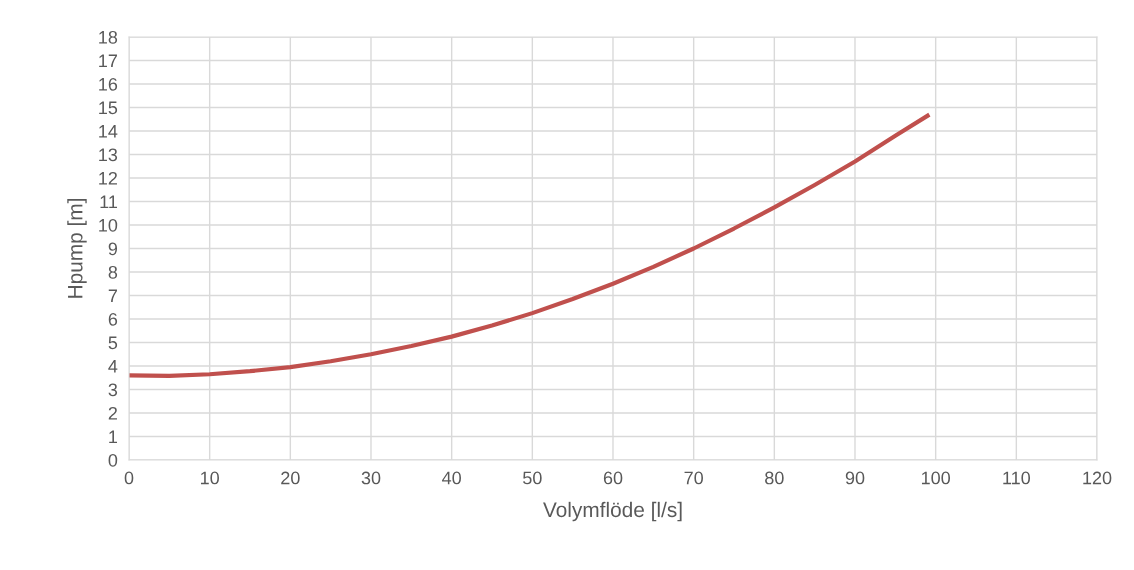 The image size is (1134, 570). What do you see at coordinates (108, 178) in the screenshot?
I see `y-tick-label: 12` at bounding box center [108, 178].